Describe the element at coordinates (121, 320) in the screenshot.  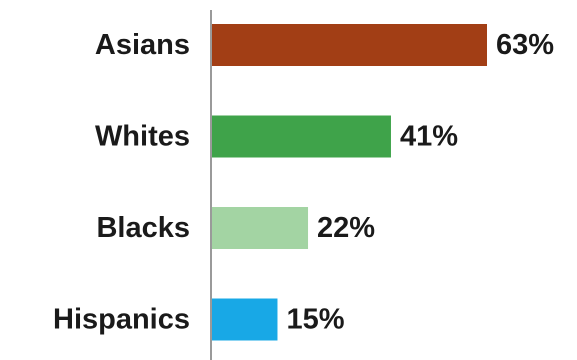
I see `category-label-hispanics: Hispanics` at that location.